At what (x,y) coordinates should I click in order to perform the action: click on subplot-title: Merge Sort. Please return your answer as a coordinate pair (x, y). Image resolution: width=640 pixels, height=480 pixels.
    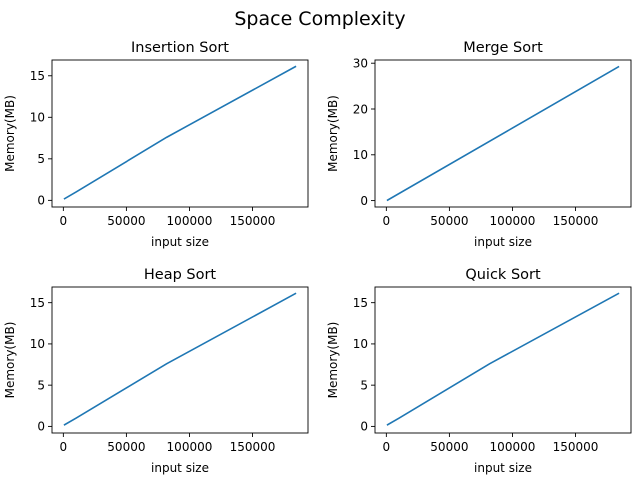
    Looking at the image, I should click on (503, 48).